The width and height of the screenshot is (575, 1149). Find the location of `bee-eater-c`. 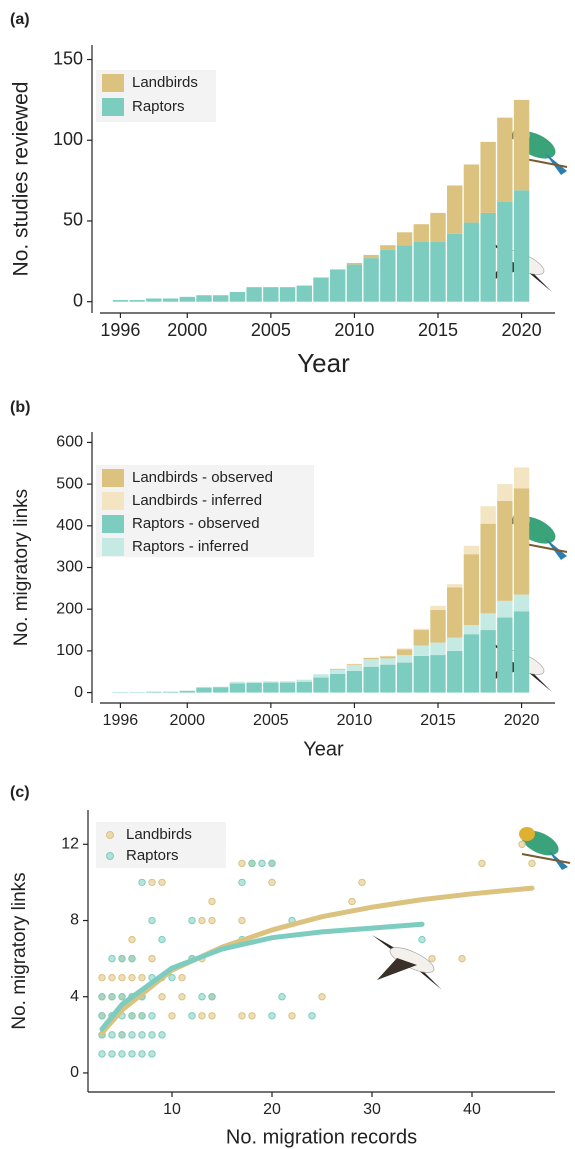

bee-eater-c is located at coordinates (545, 848).